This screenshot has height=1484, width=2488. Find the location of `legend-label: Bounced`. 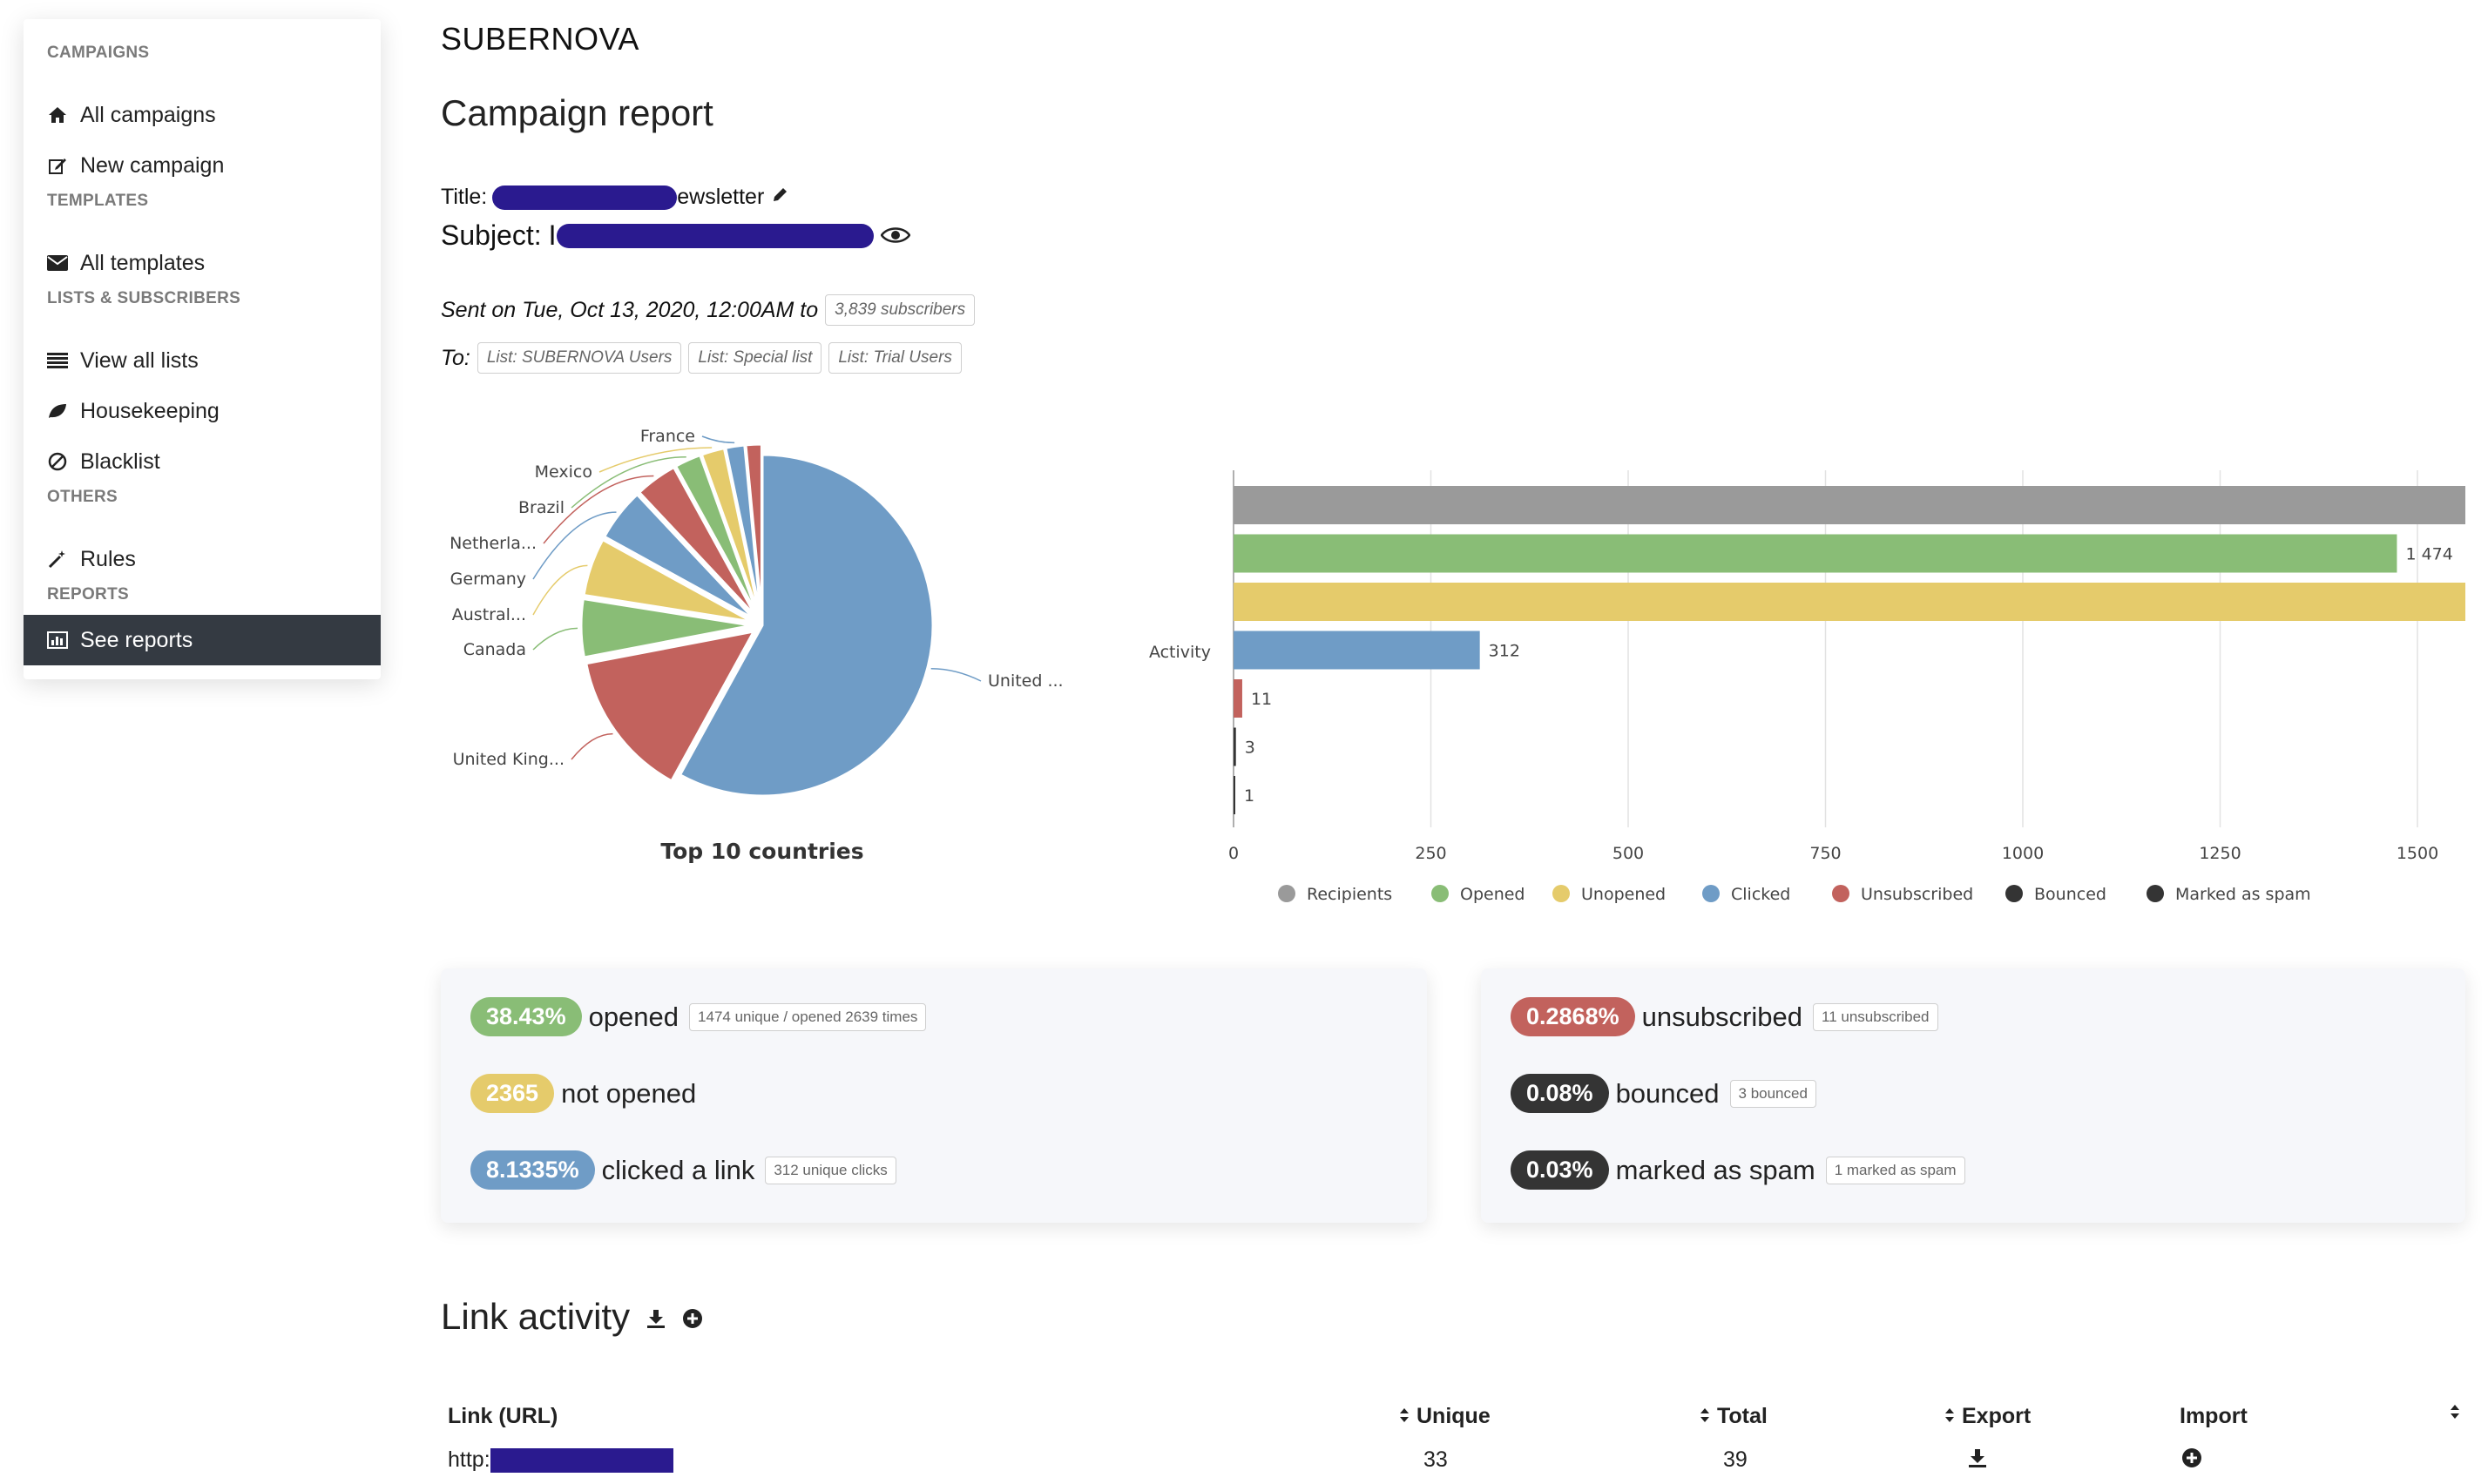

legend-label: Bounced is located at coordinates (2070, 895).